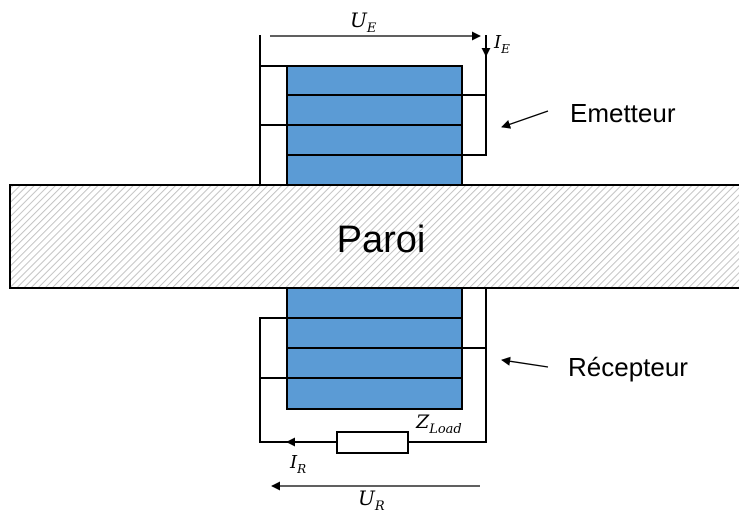 Image resolution: width=739 pixels, height=515 pixels. I want to click on receiver-stack, so click(374, 348).